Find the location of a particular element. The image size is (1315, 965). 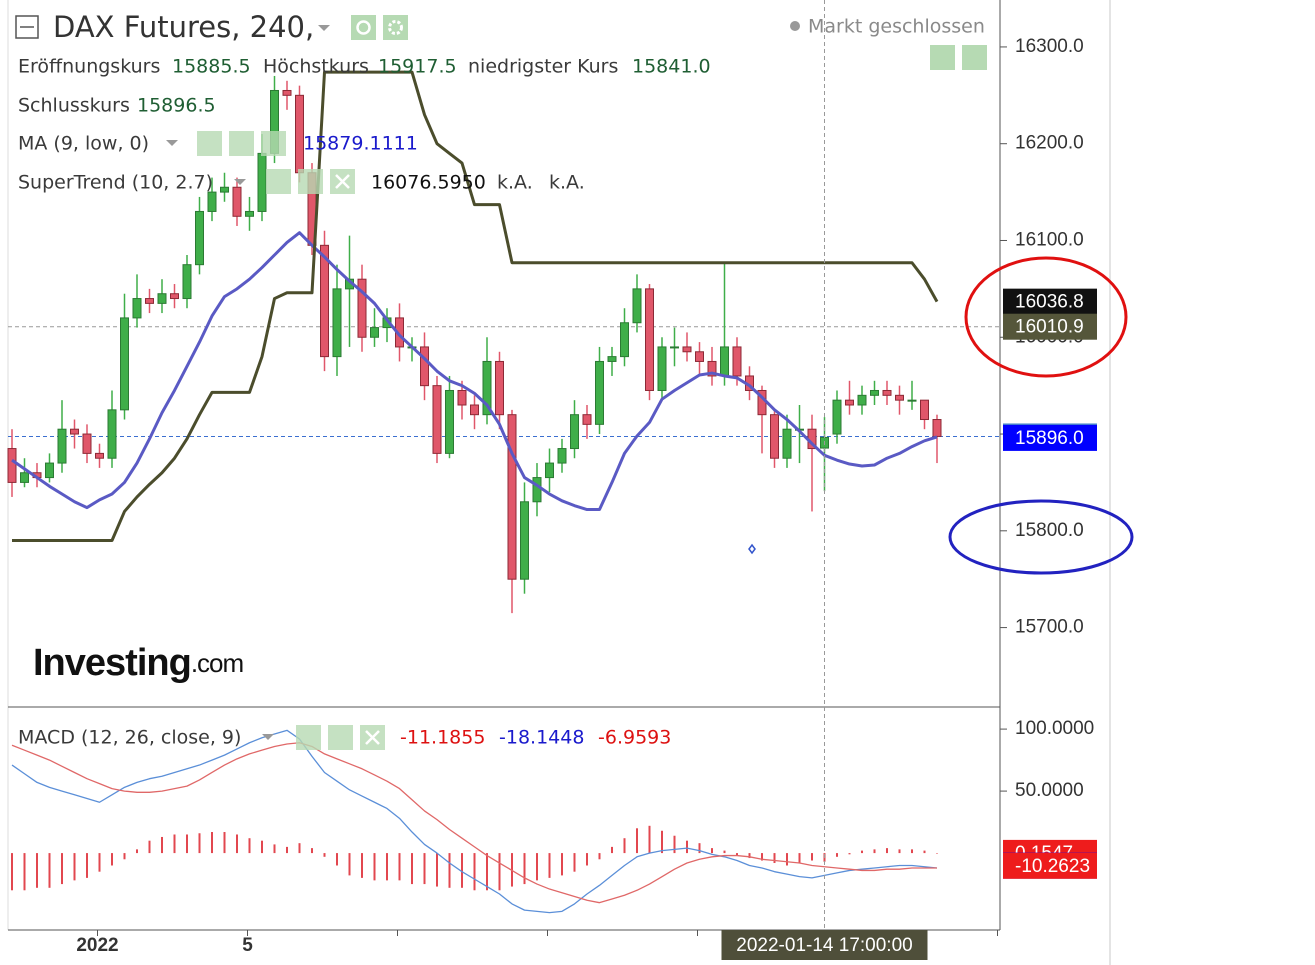

market-status: Markt geschlossen is located at coordinates (896, 27).